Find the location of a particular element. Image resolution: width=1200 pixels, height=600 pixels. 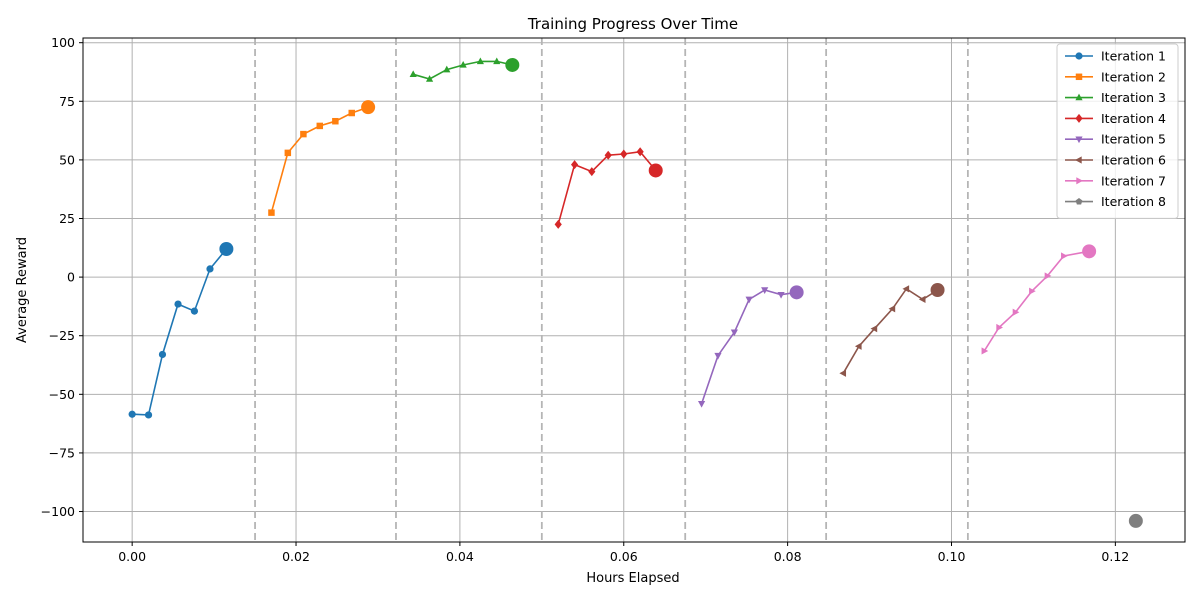

y-axis-label: Average Reward is located at coordinates (22, 290).